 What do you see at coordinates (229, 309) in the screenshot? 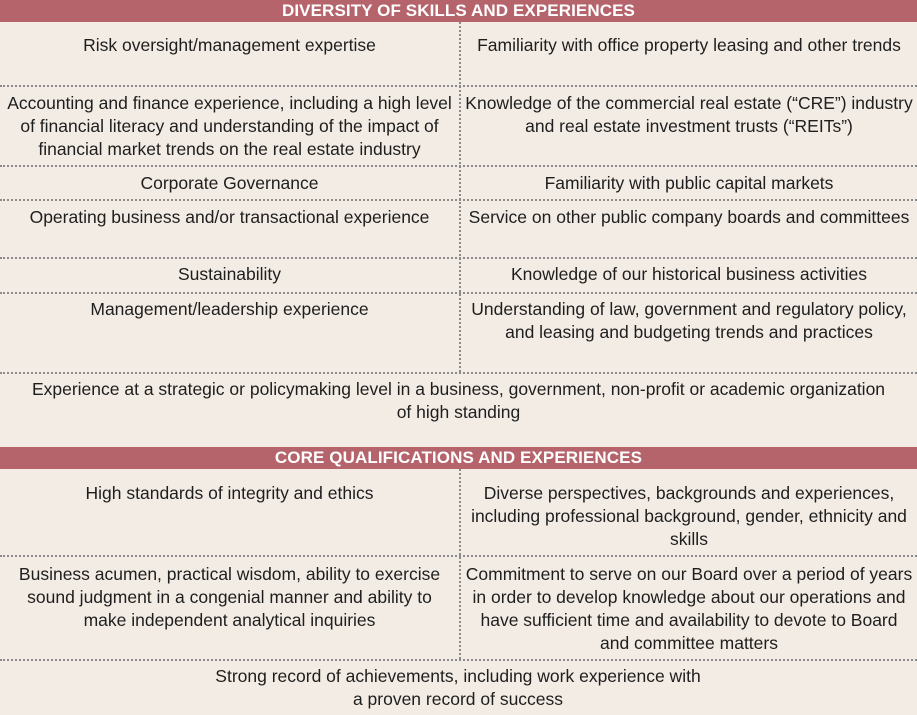
I see `diversity-row-5-left: Management/leadership experience` at bounding box center [229, 309].